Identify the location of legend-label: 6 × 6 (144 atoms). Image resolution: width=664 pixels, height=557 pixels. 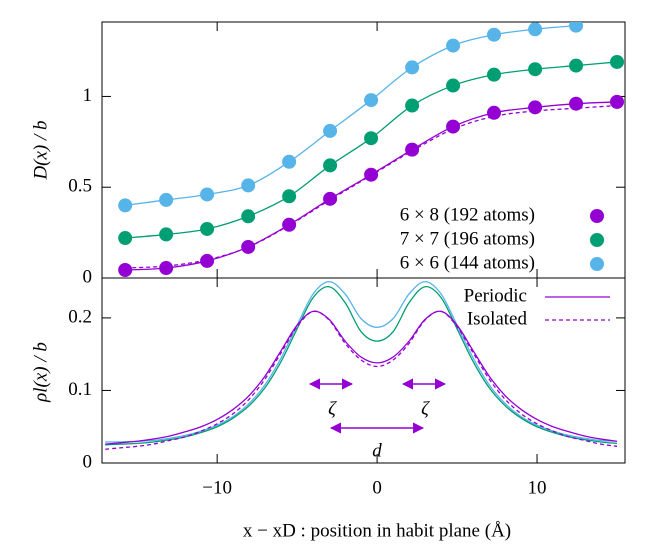
(467, 262).